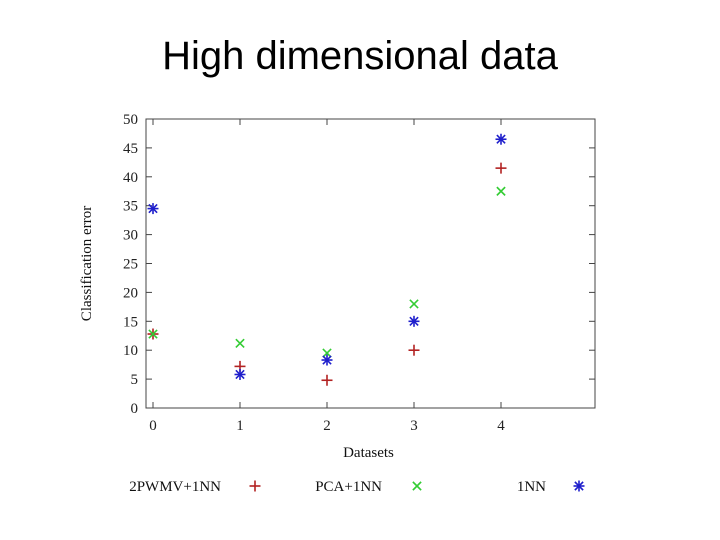  I want to click on x-axis-label: Datasets, so click(368, 453).